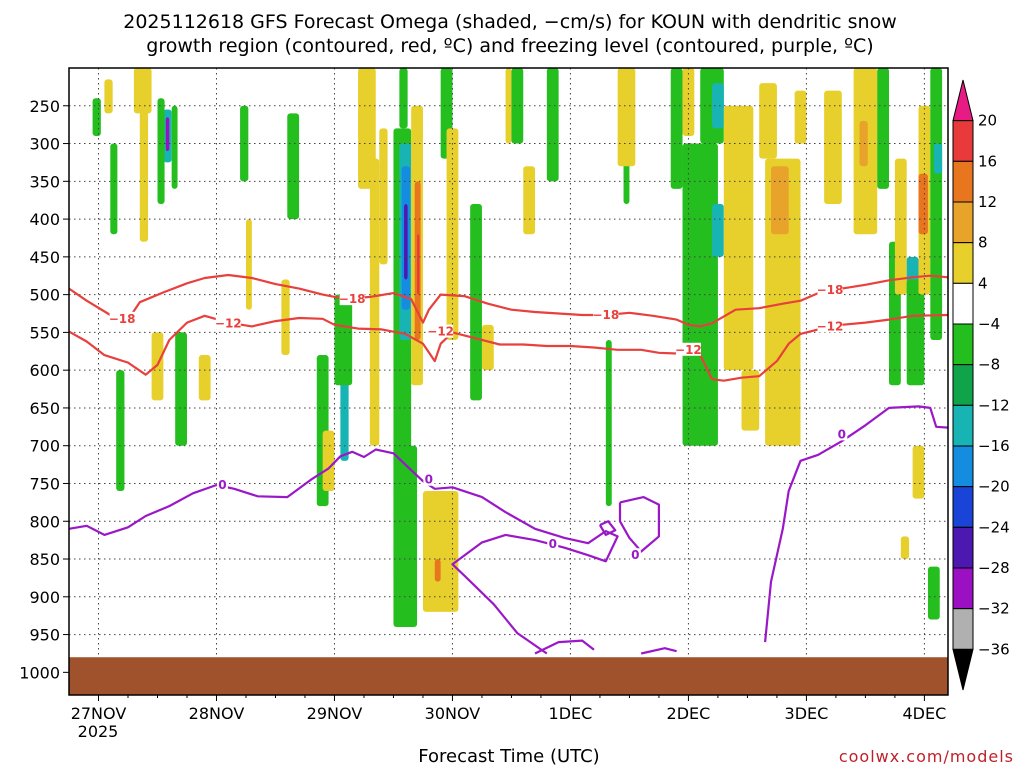 This screenshot has height=768, width=1024. What do you see at coordinates (994, 568) in the screenshot?
I see `colorbar-label: −28` at bounding box center [994, 568].